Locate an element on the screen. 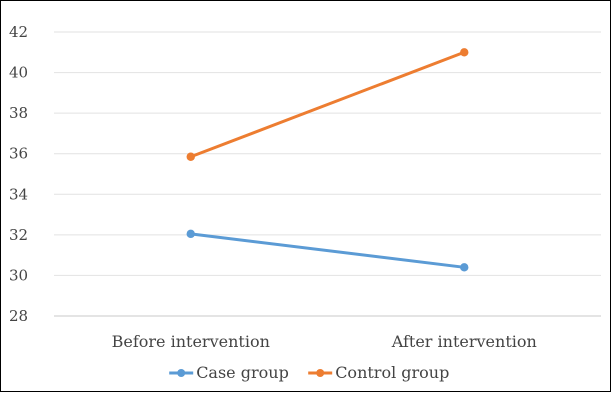  y-tick-label: 30 is located at coordinates (18, 275).